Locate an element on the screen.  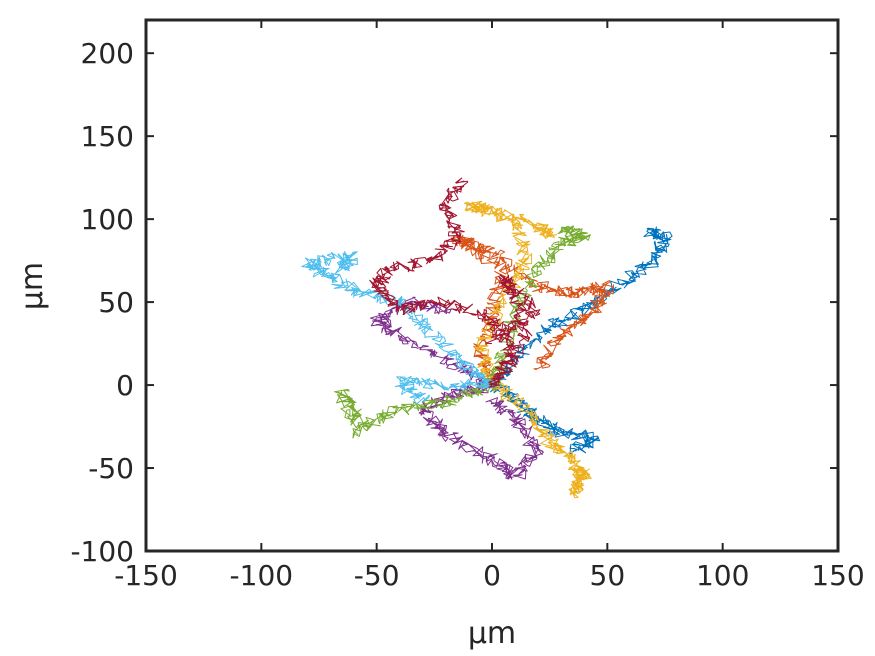
x-tick-label: 50 is located at coordinates (608, 575).